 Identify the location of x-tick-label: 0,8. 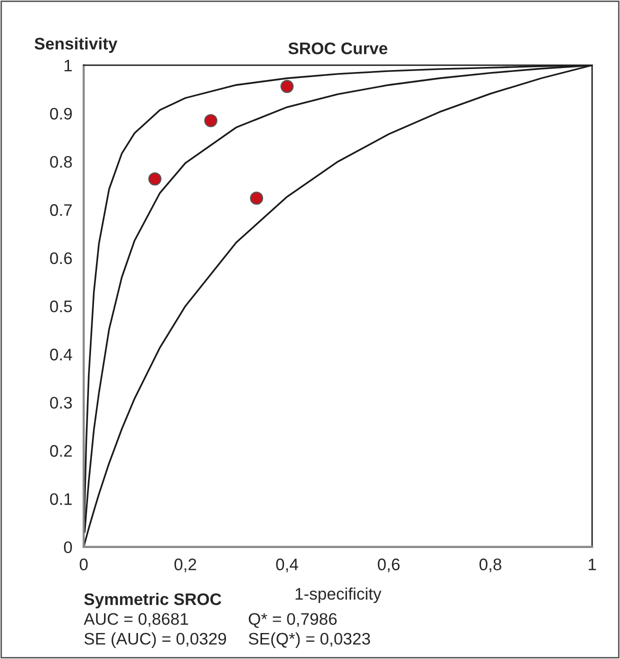
(490, 565).